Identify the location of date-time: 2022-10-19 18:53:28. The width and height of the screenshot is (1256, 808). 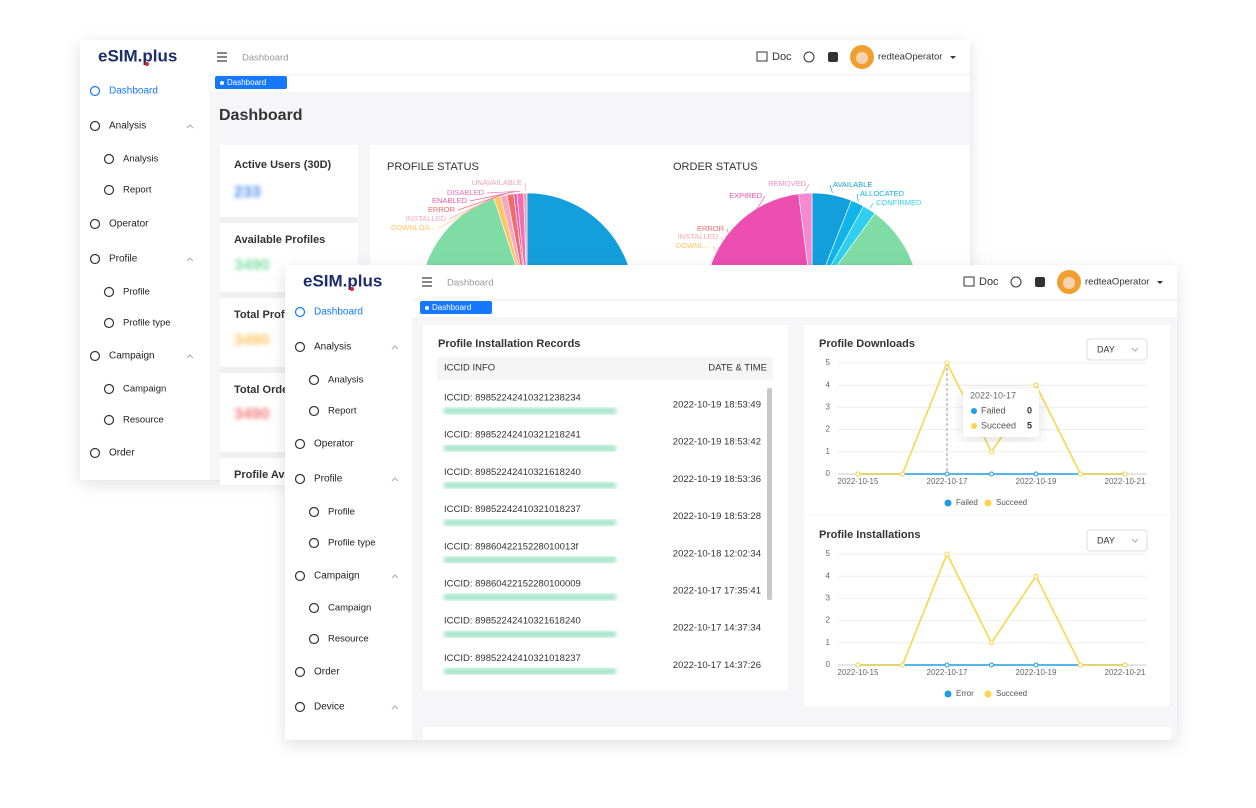
(717, 516).